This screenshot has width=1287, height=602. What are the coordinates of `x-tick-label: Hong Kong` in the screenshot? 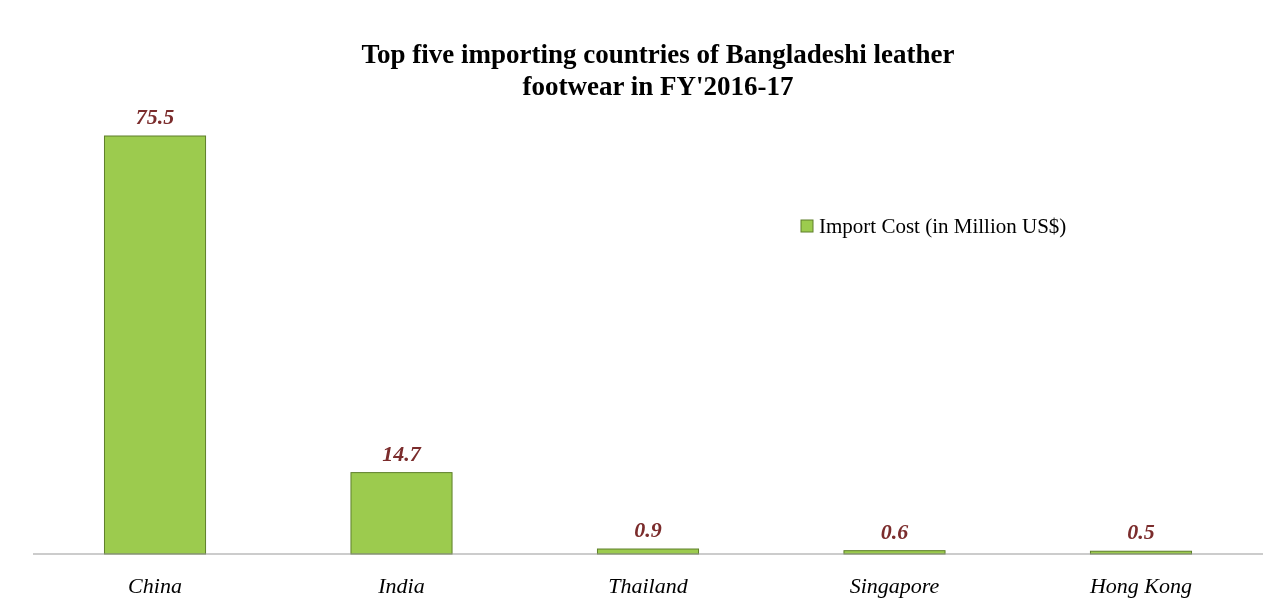 It's located at (1140, 585).